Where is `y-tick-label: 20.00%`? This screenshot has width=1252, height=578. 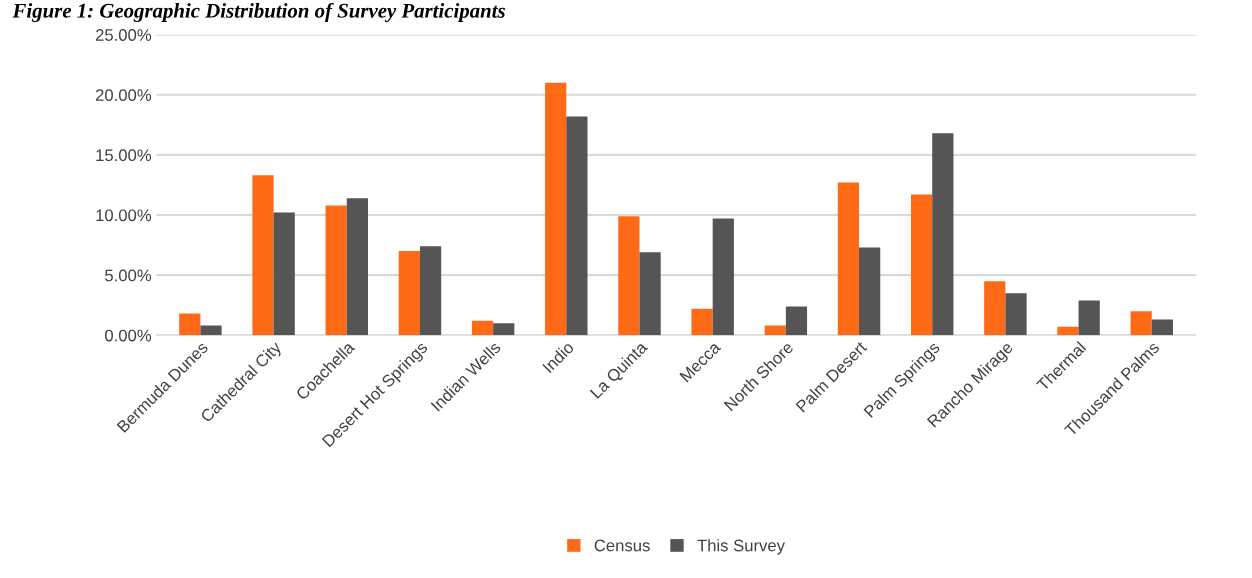 y-tick-label: 20.00% is located at coordinates (123, 95).